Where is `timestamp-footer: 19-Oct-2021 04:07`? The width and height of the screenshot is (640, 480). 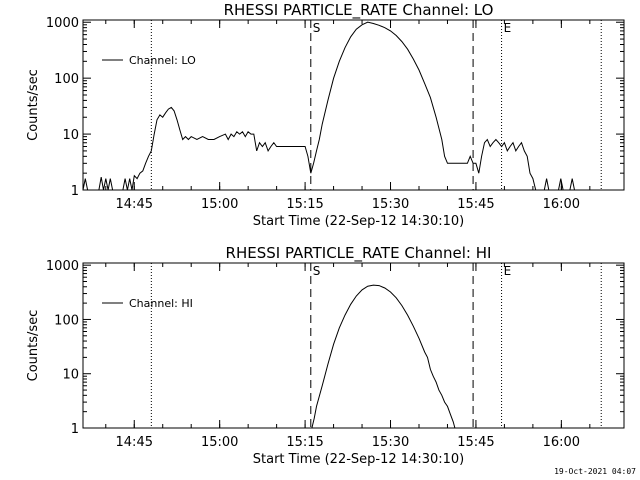
timestamp-footer: 19-Oct-2021 04:07 is located at coordinates (595, 471).